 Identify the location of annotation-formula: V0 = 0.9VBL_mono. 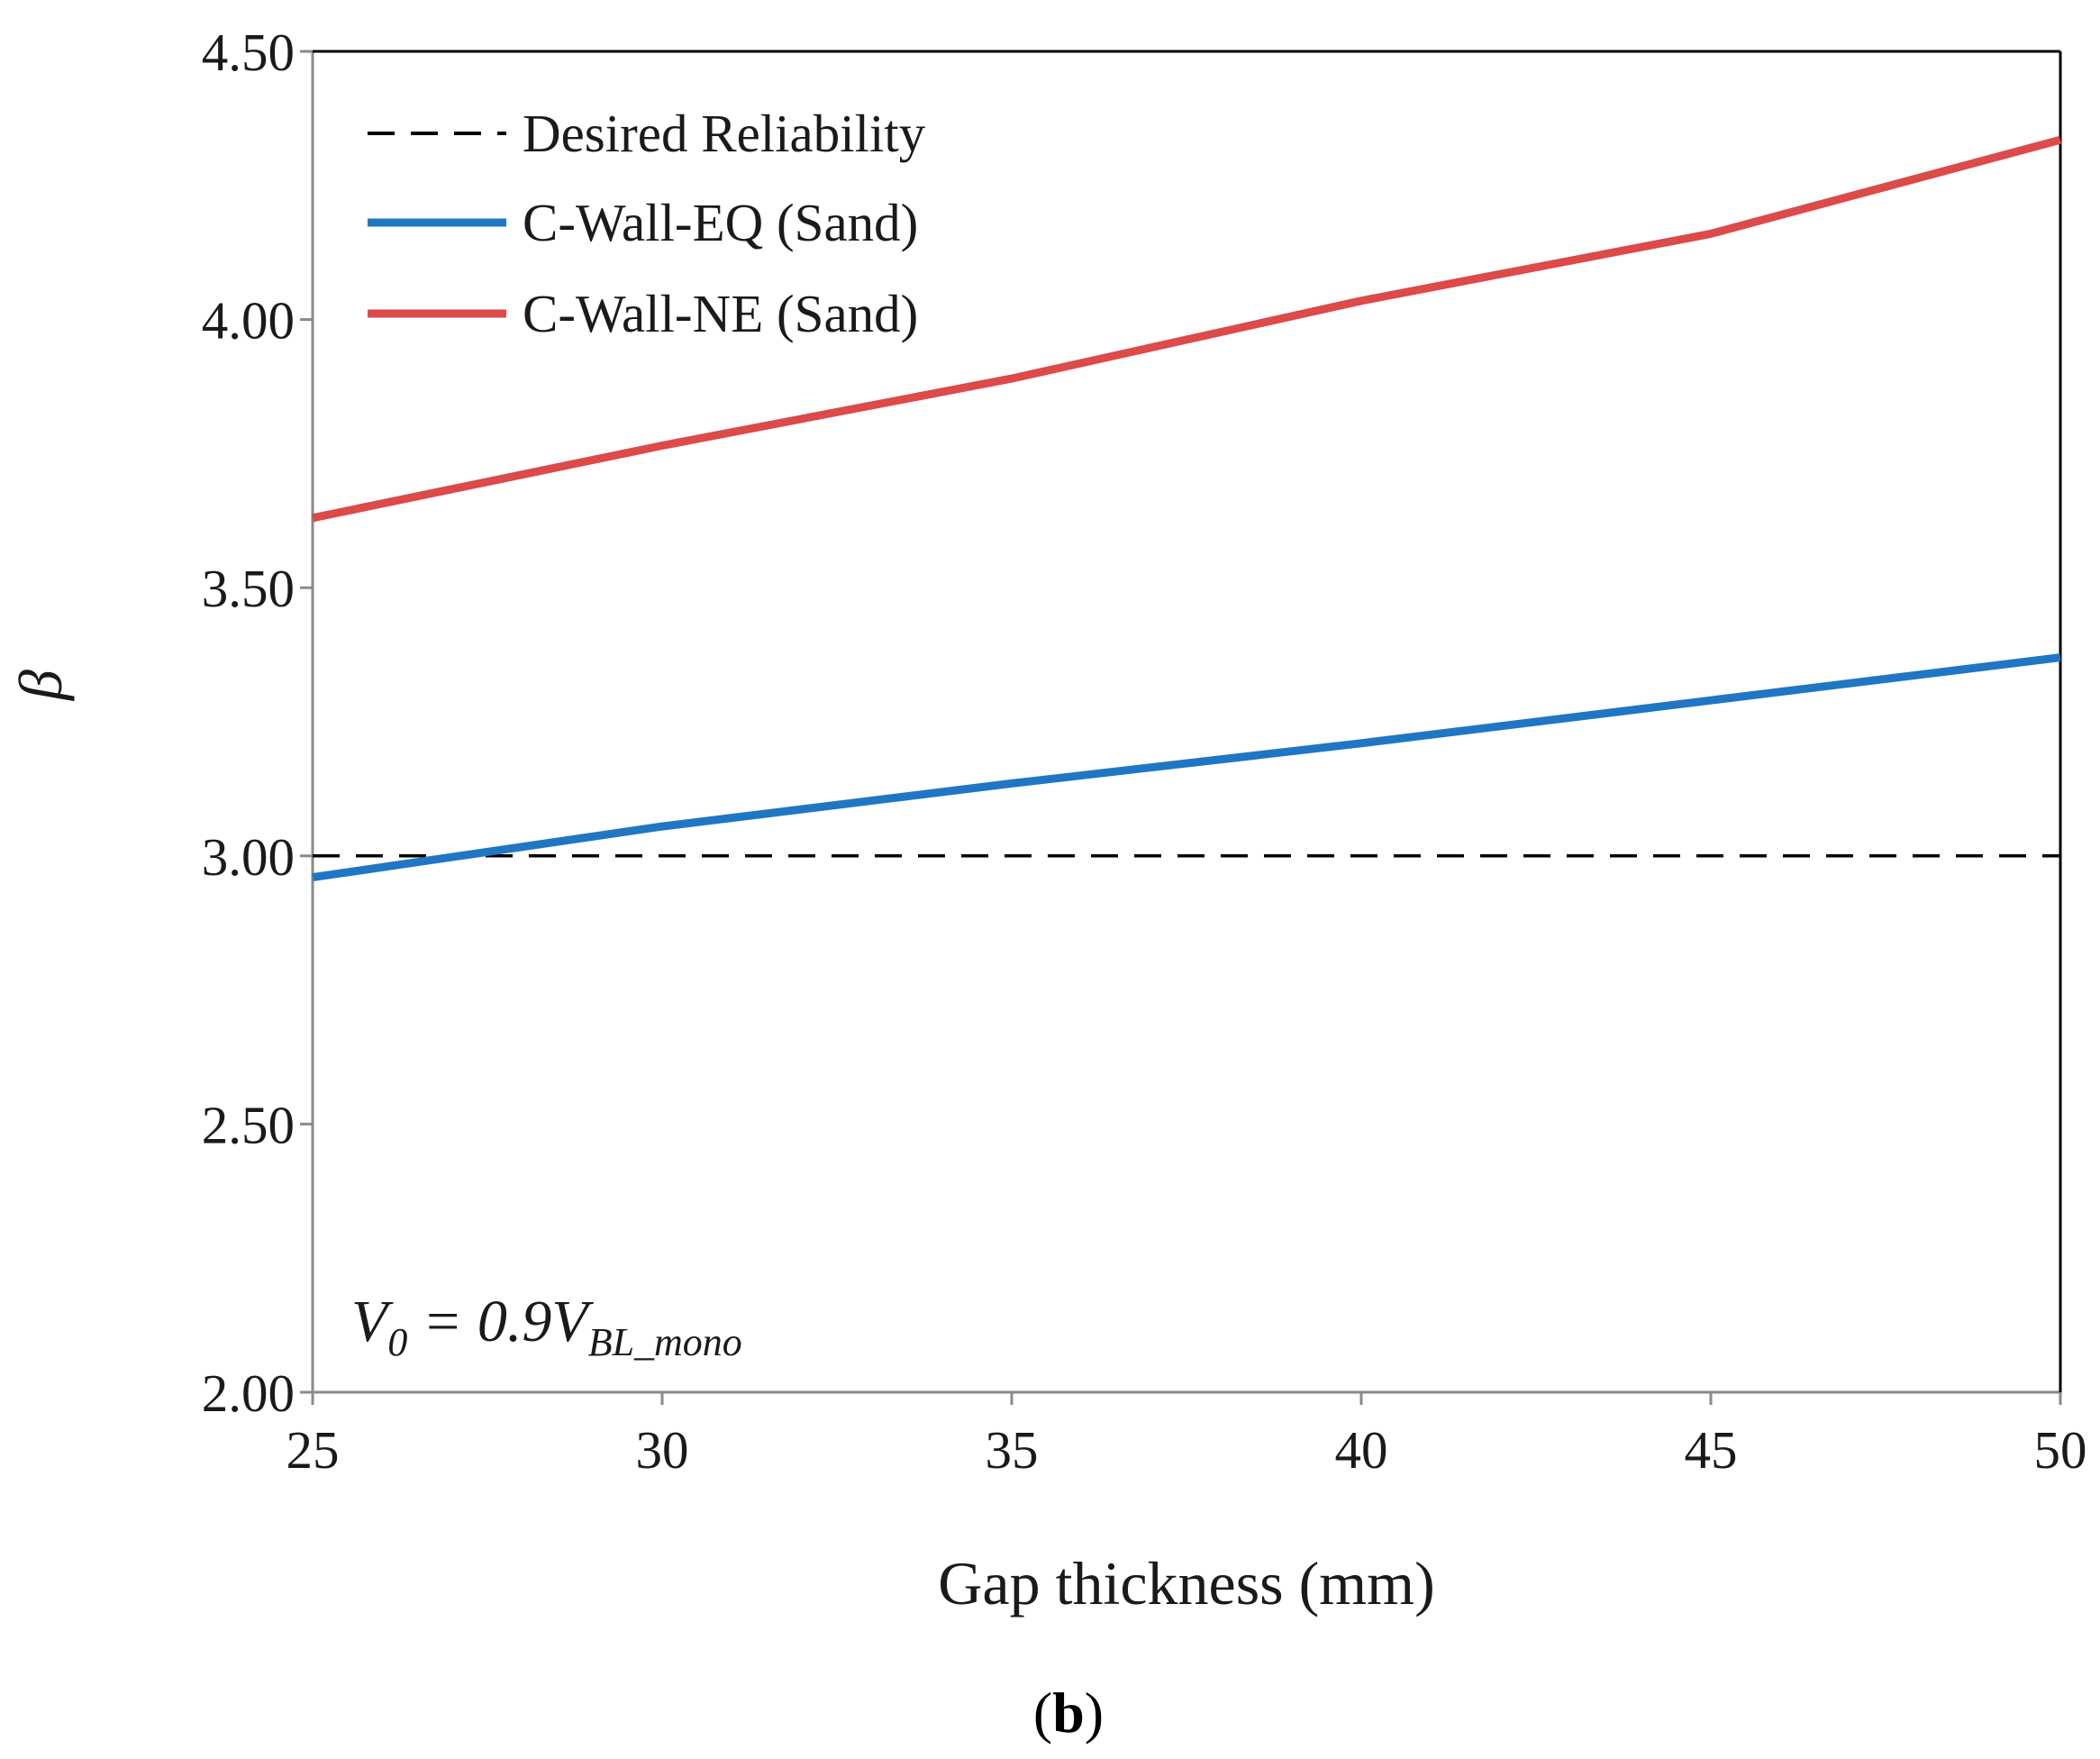
(546, 1326).